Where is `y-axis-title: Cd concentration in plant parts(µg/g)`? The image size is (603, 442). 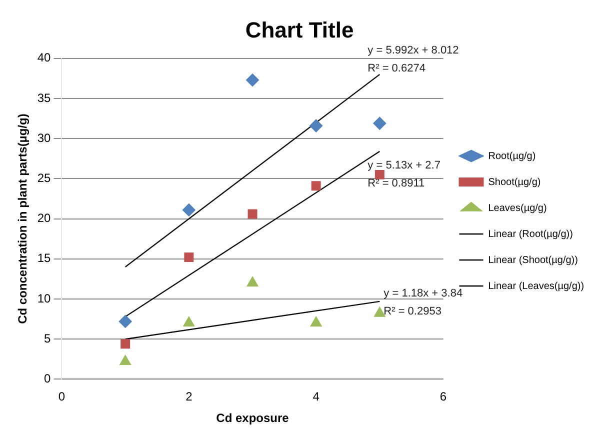 y-axis-title: Cd concentration in plant parts(µg/g) is located at coordinates (23, 219).